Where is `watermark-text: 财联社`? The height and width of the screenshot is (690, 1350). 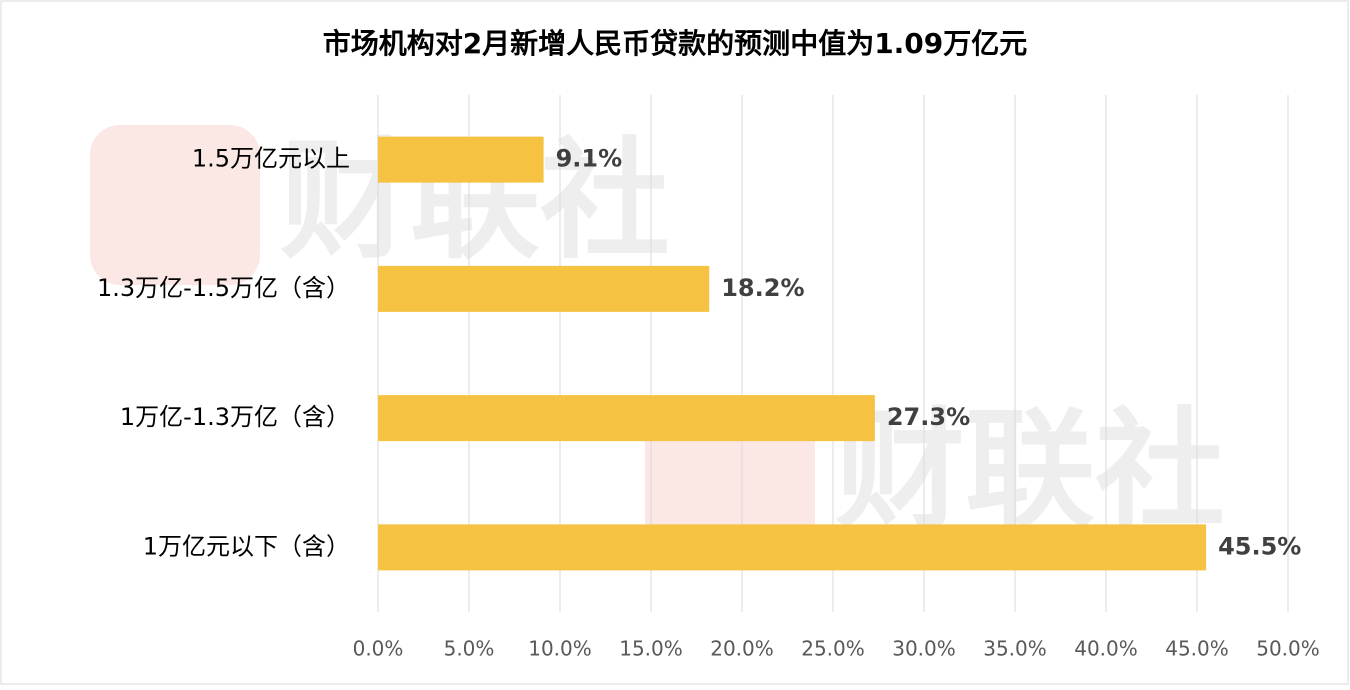
watermark-text: 财联社 is located at coordinates (1030, 471).